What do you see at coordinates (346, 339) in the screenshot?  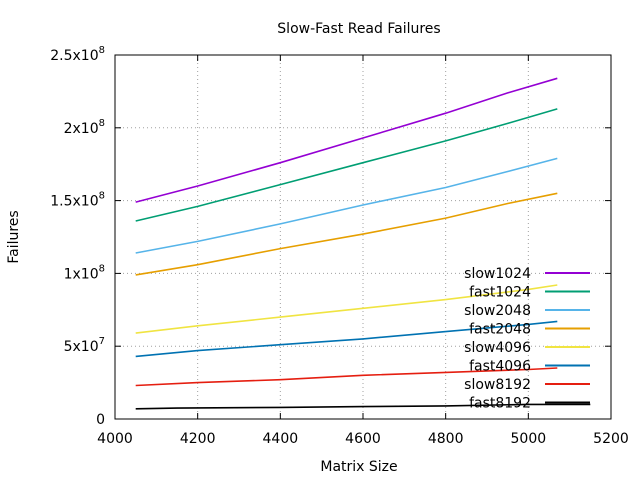 I see `series-line-fast4096` at bounding box center [346, 339].